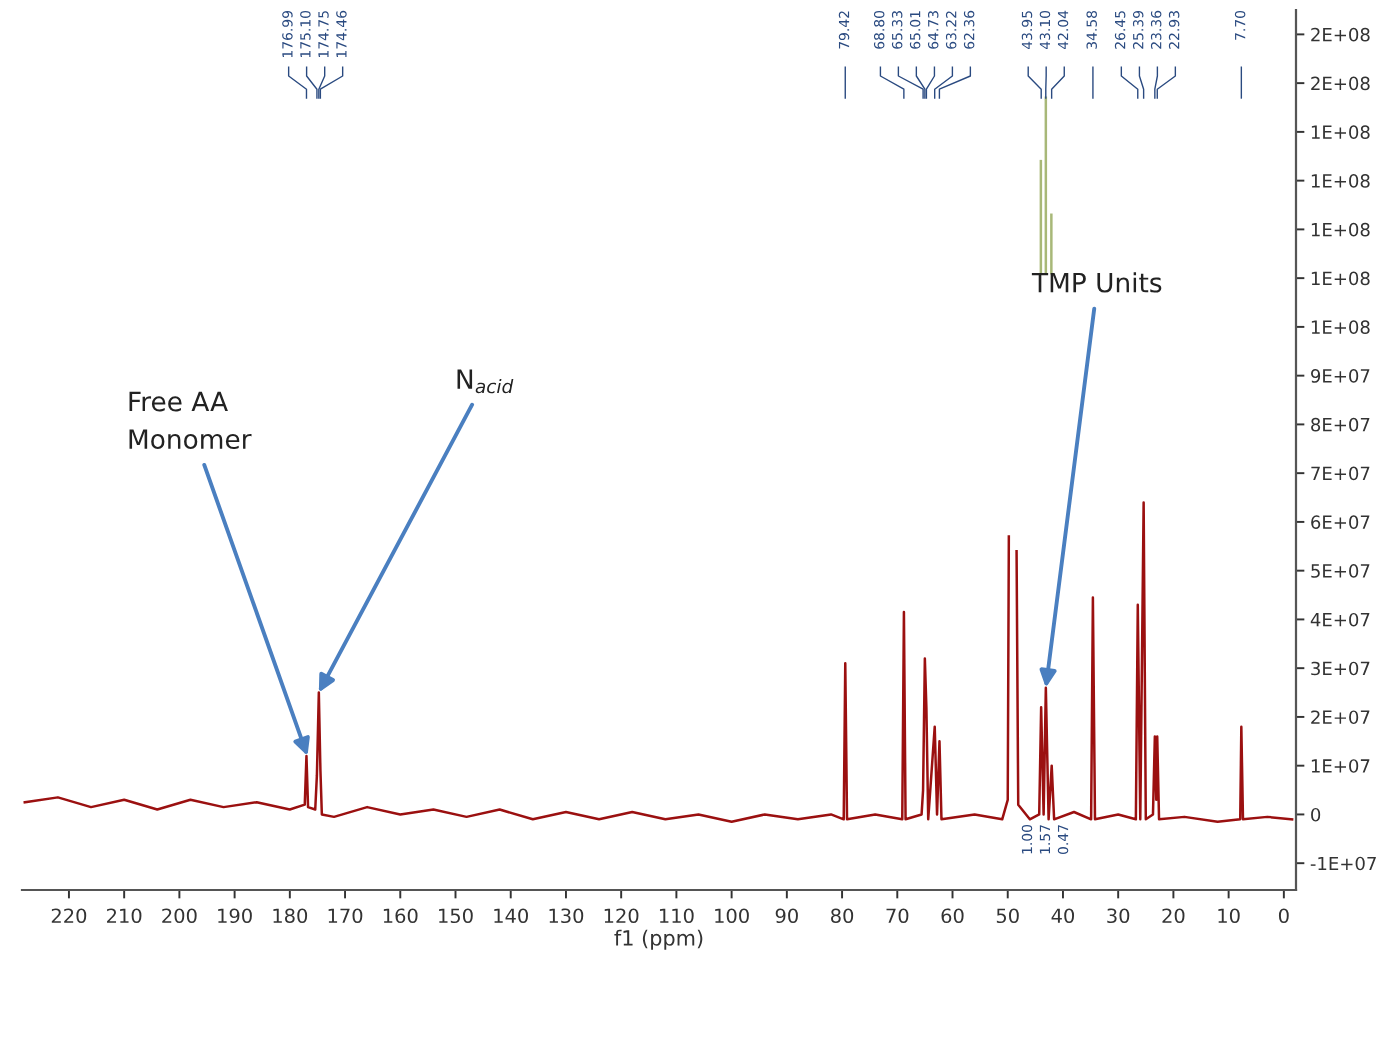 This screenshot has height=1040, width=1384. Describe the element at coordinates (1096, 282) in the screenshot. I see `annotation: TMP Units` at that location.